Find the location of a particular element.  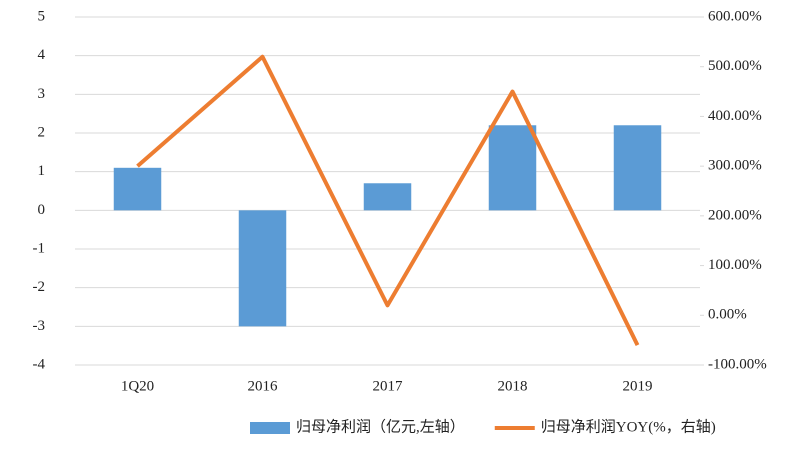

y2-tick-label: 100.00% is located at coordinates (735, 265).